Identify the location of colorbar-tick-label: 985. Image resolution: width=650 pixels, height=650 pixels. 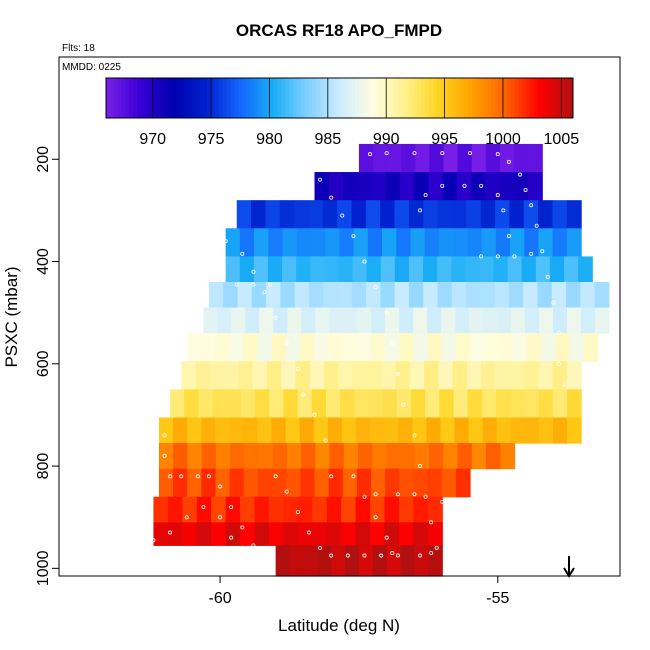
(327, 139).